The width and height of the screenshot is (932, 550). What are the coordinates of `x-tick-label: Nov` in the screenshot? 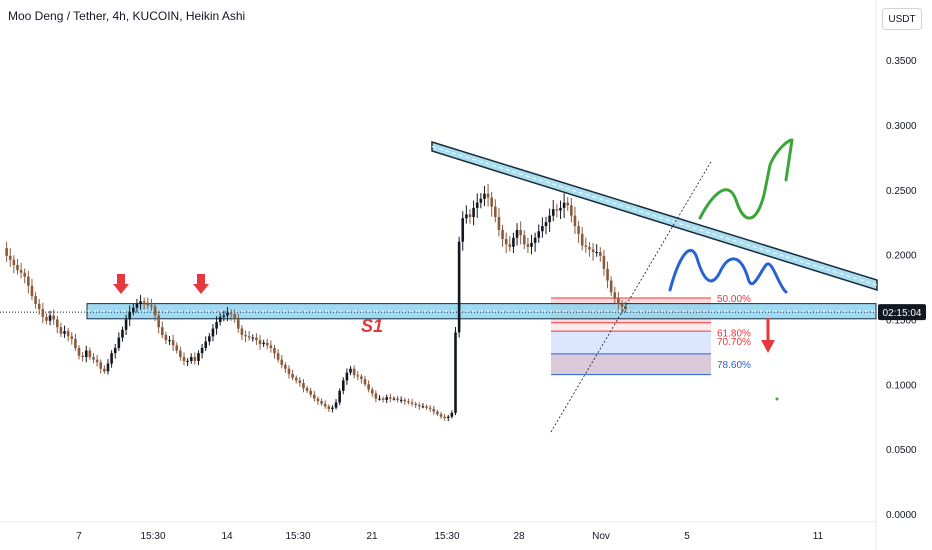 It's located at (601, 536).